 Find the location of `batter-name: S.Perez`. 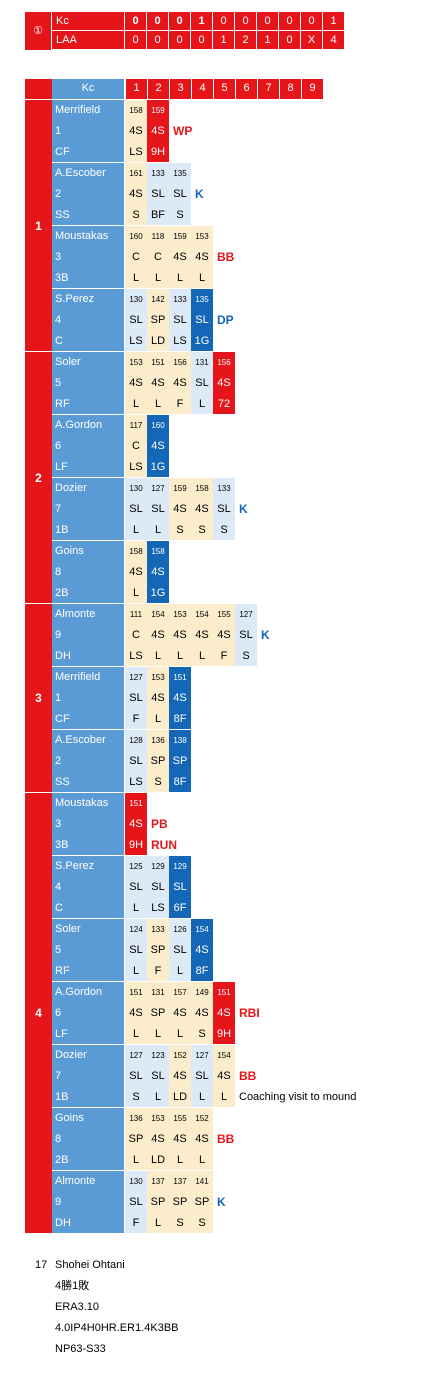

batter-name: S.Perez is located at coordinates (75, 299).